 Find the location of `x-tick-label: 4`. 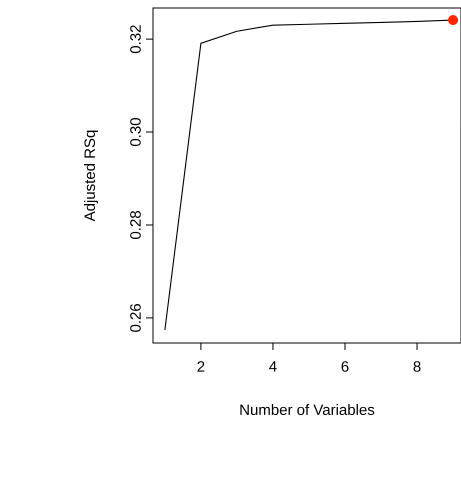

x-tick-label: 4 is located at coordinates (272, 366).